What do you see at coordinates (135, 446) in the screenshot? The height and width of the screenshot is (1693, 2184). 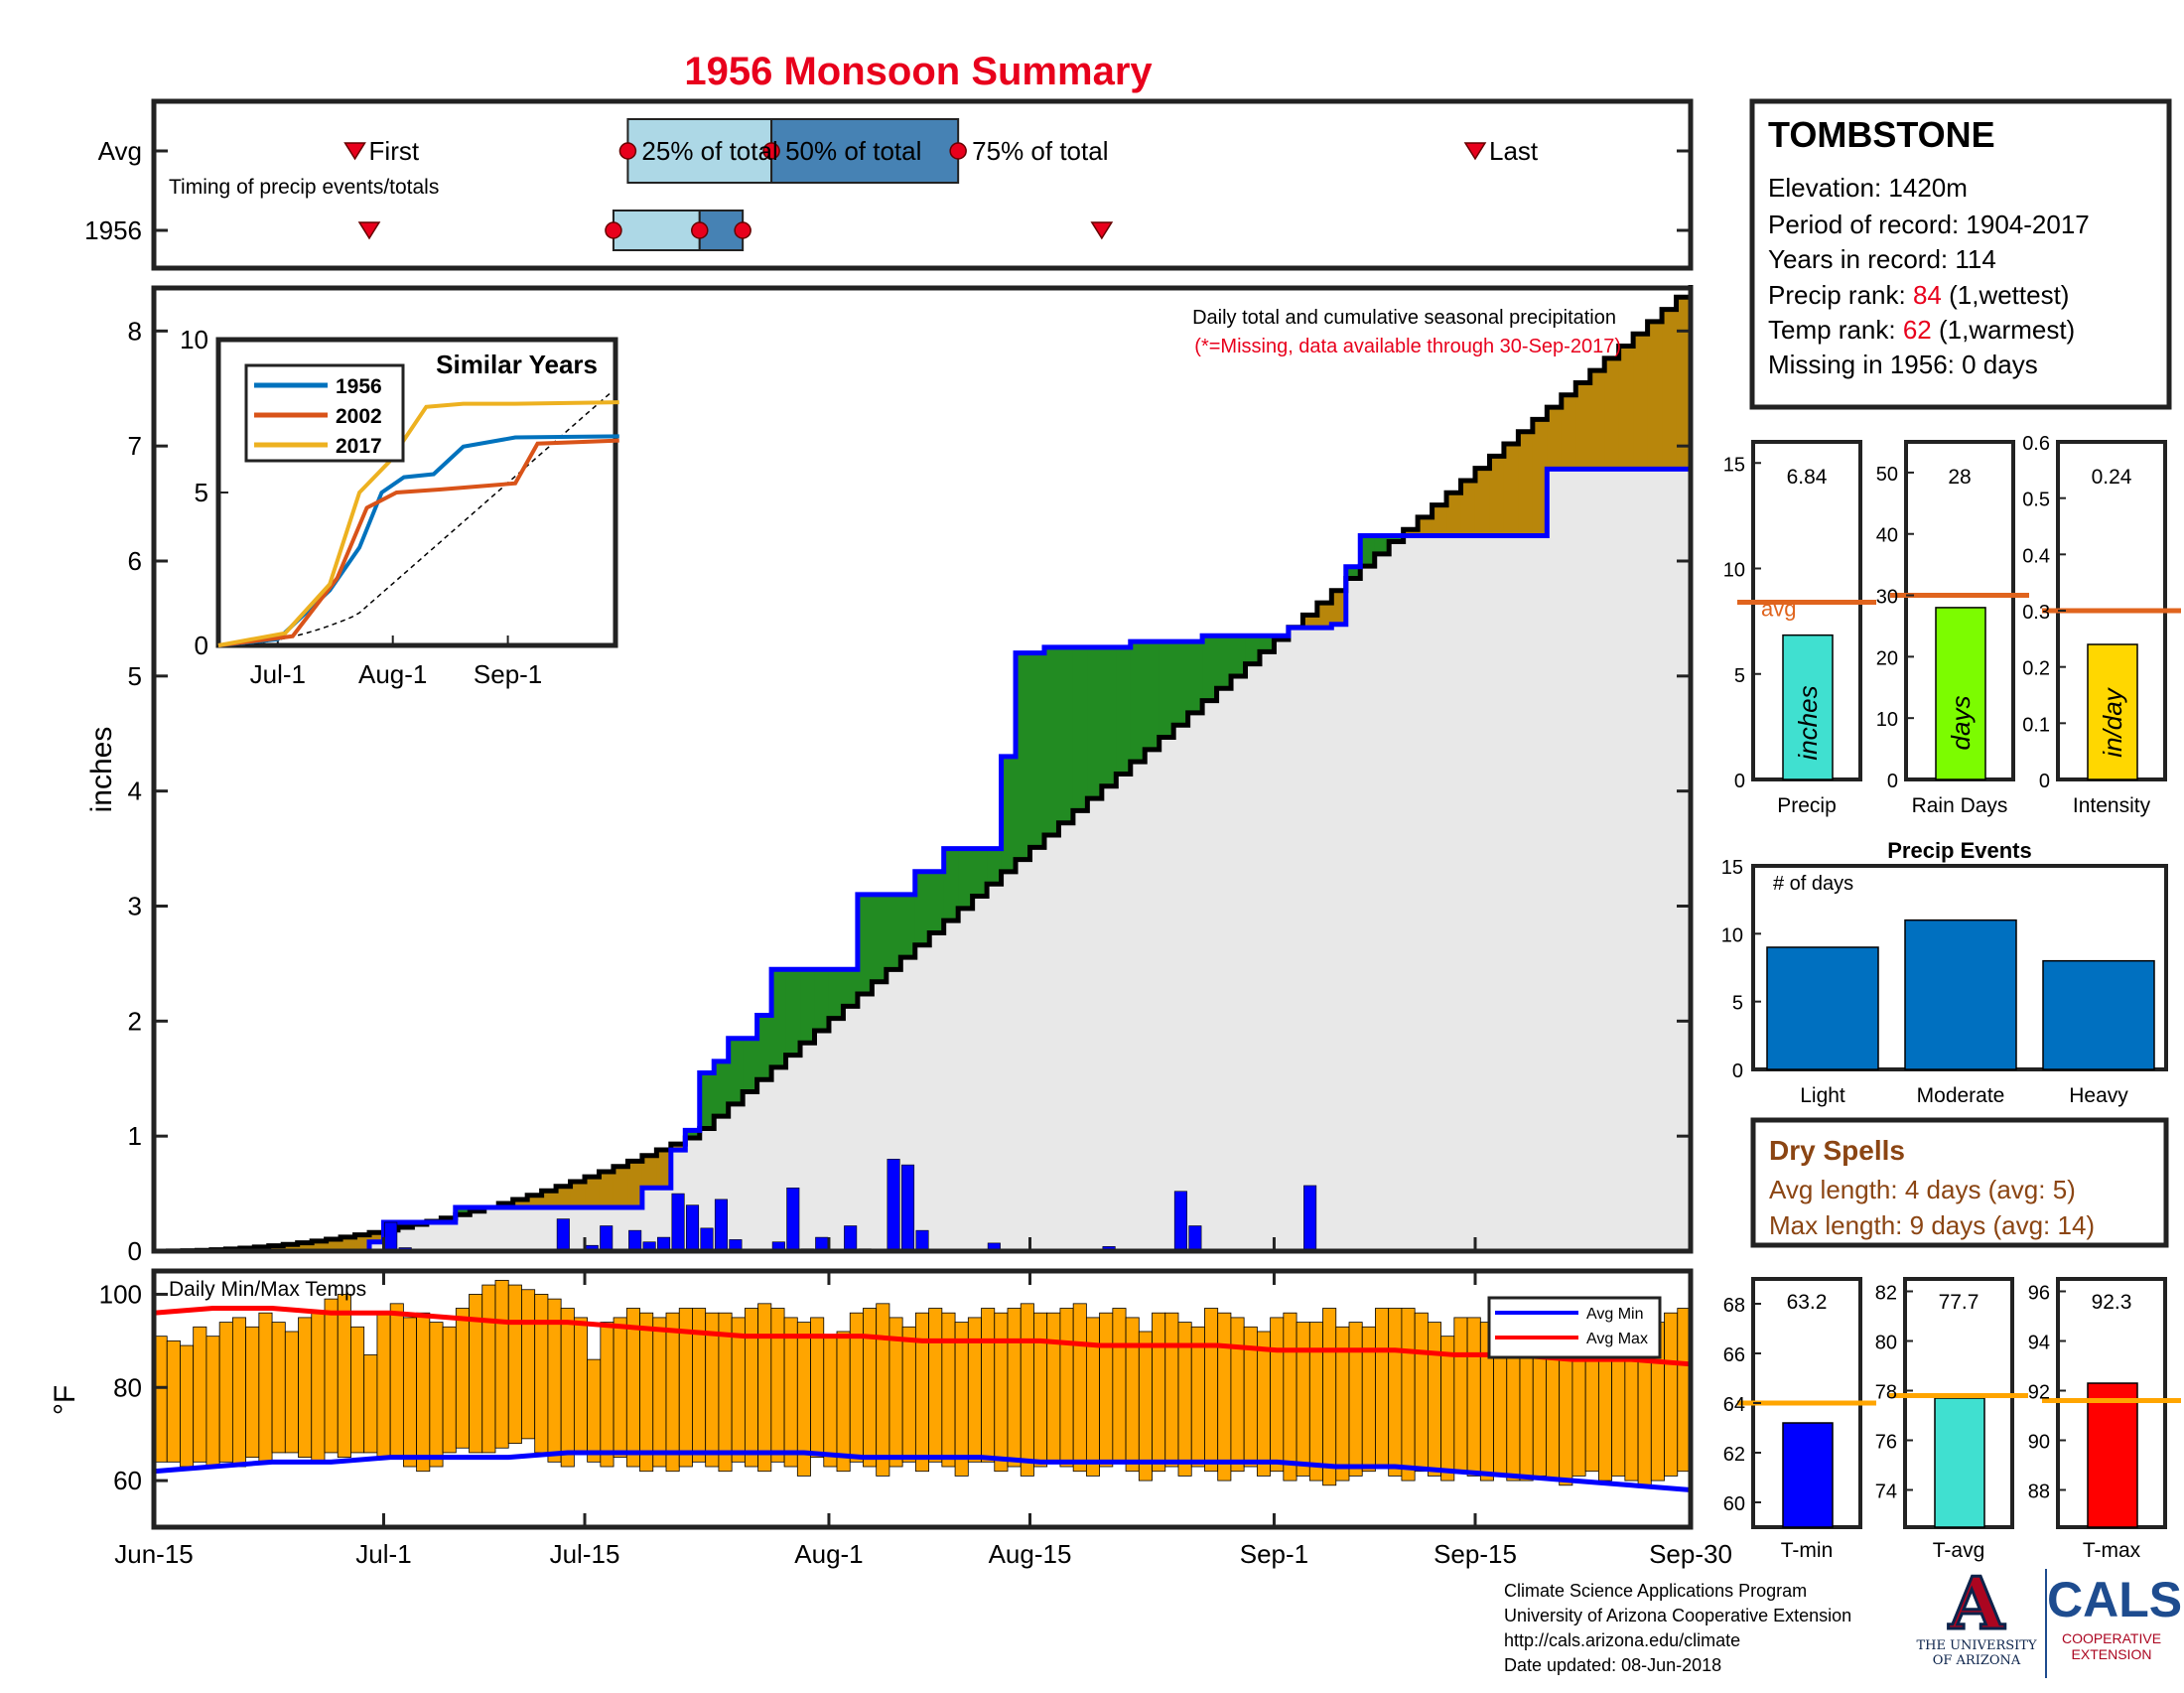 I see `main-ytick-label: 7` at bounding box center [135, 446].